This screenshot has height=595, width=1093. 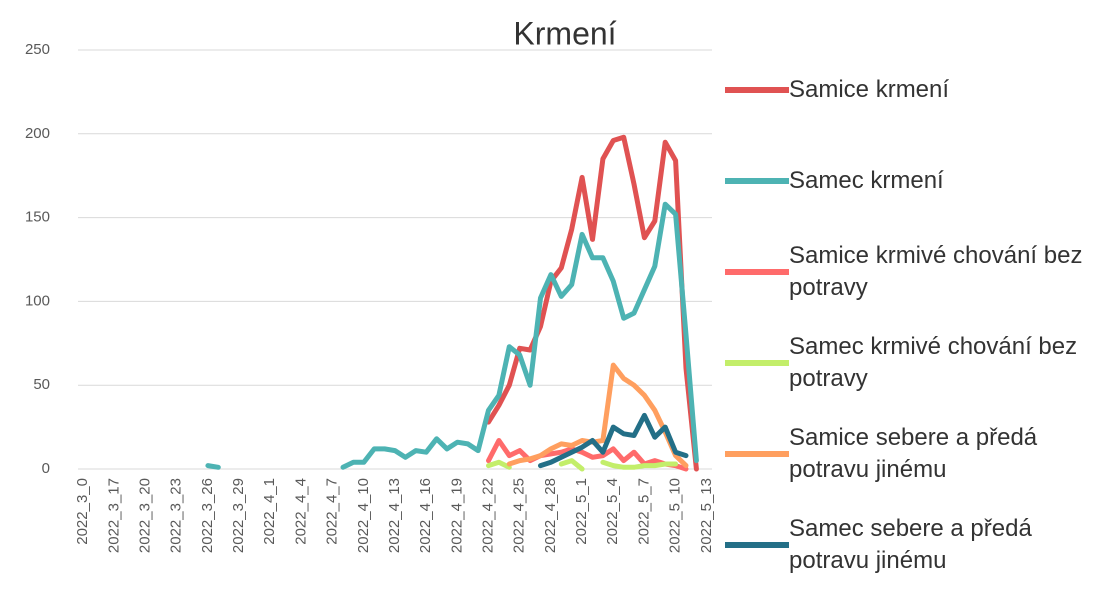 I want to click on x-tick-label: 2022_4_1, so click(x=269, y=511).